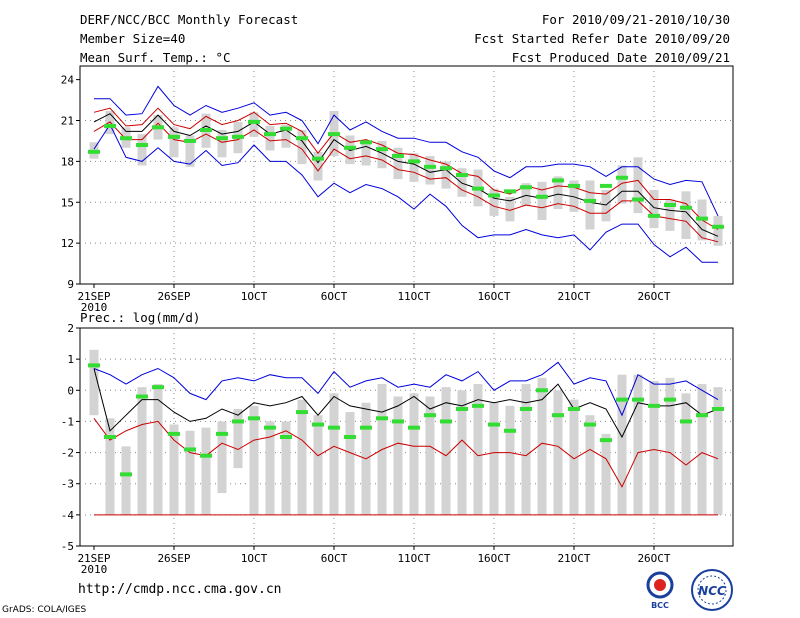  What do you see at coordinates (189, 19) in the screenshot?
I see `chart-title: DERF/NCC/BCC Monthly Forecast` at bounding box center [189, 19].